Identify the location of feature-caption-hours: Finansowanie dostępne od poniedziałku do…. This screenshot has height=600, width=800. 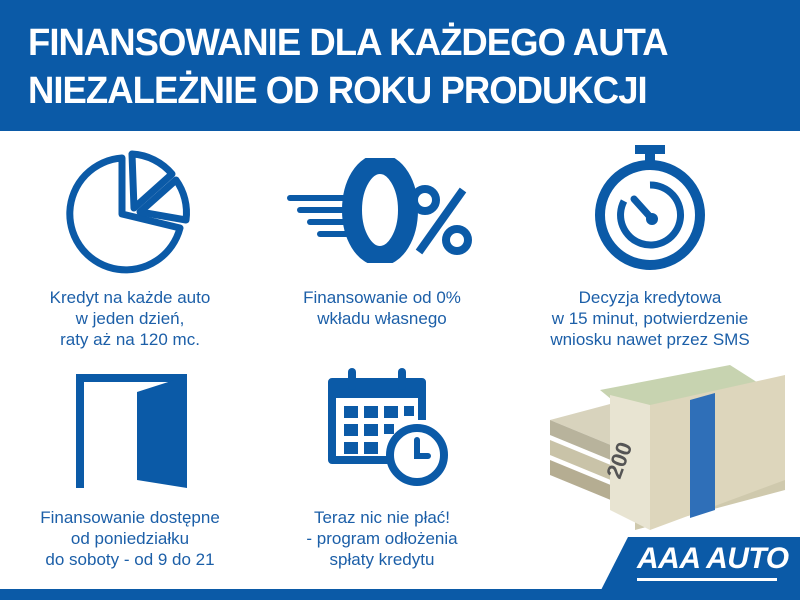
(130, 538).